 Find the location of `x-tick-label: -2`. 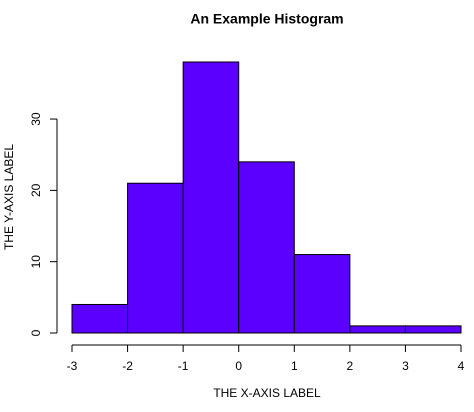

x-tick-label: -2 is located at coordinates (127, 366).